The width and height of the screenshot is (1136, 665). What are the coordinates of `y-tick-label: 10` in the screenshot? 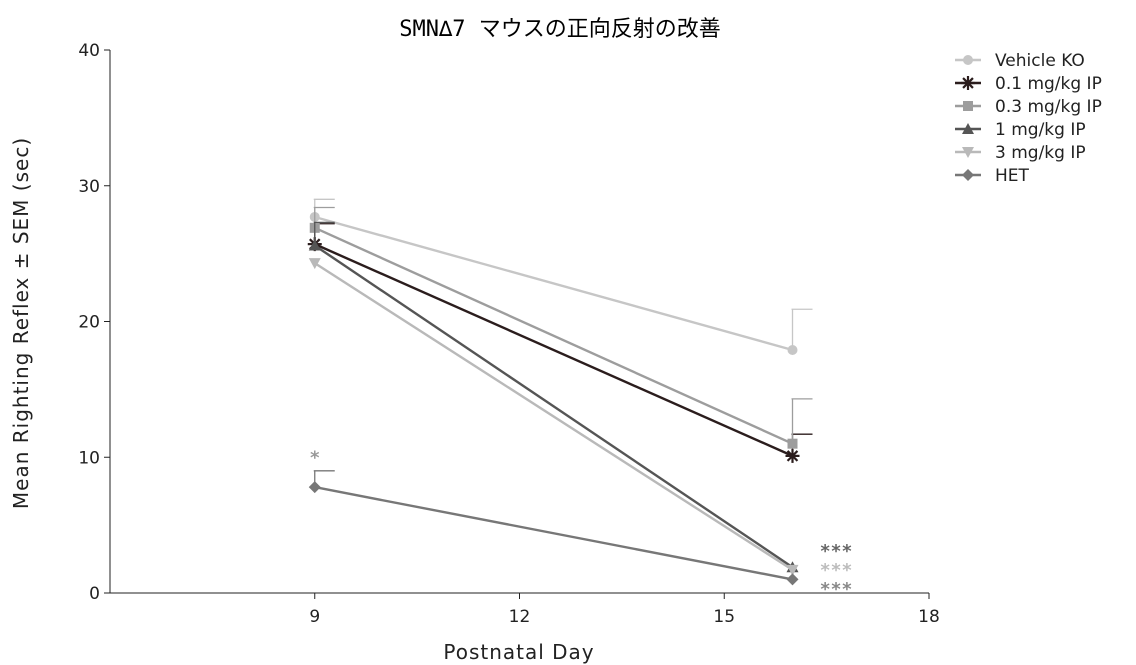 It's located at (89, 458).